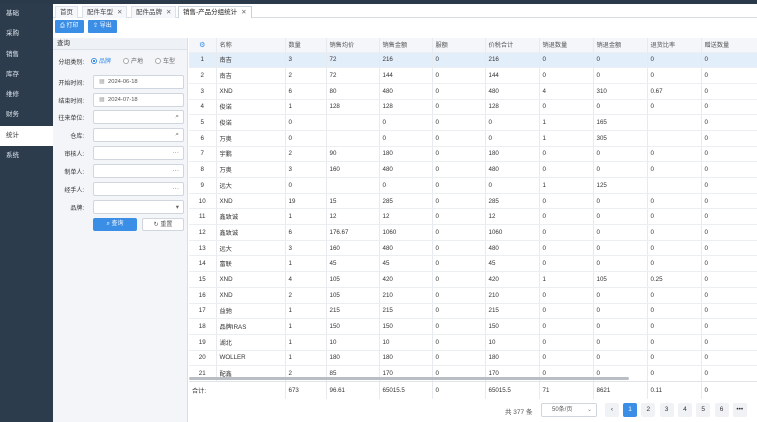 The image size is (757, 422). What do you see at coordinates (684, 410) in the screenshot?
I see `page-button: 4` at bounding box center [684, 410].